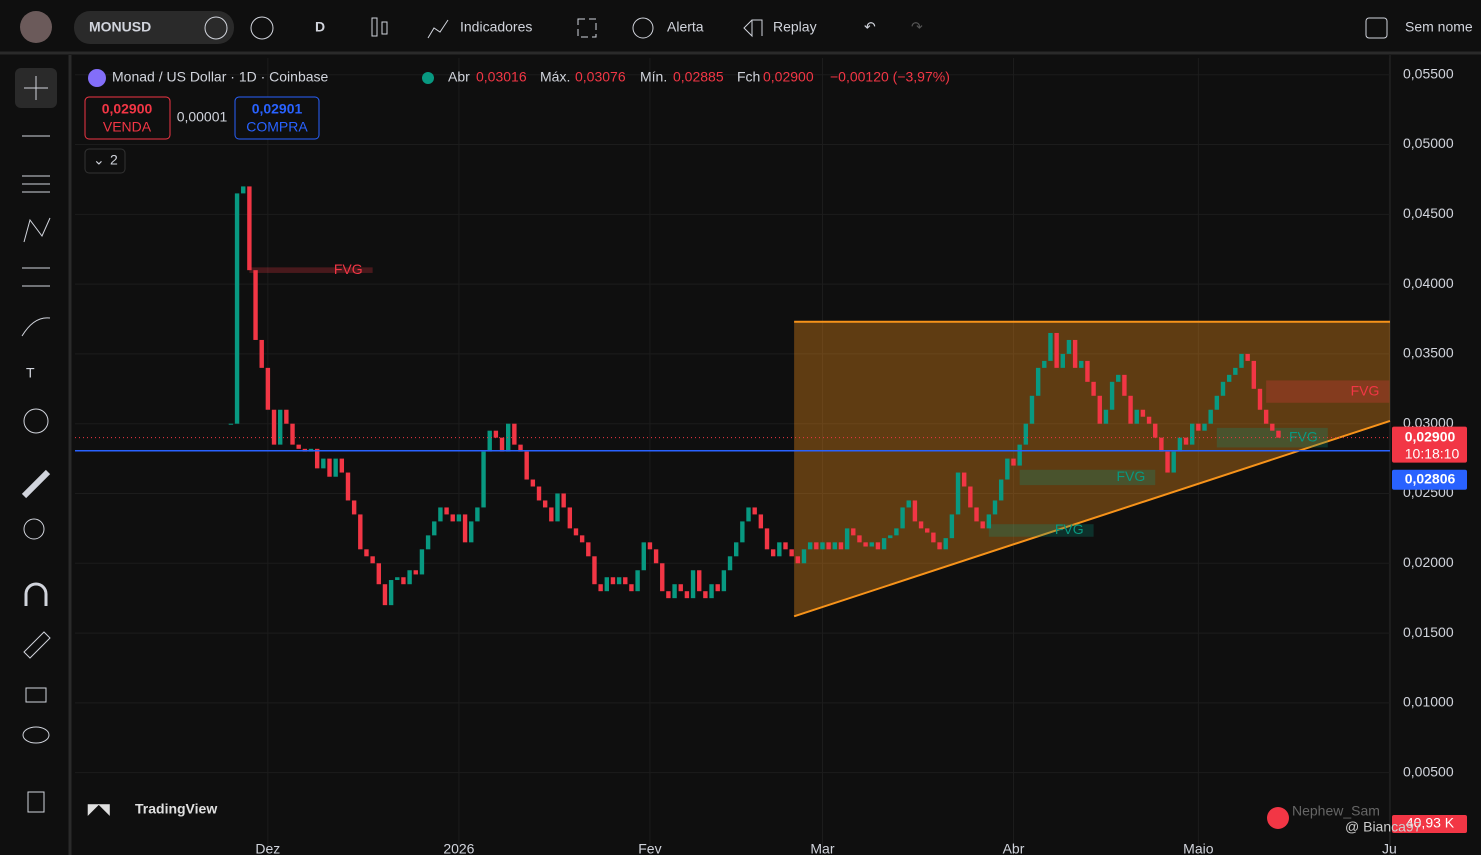 The height and width of the screenshot is (855, 1481). What do you see at coordinates (1430, 823) in the screenshot?
I see `volume-label: 40,93 K` at bounding box center [1430, 823].